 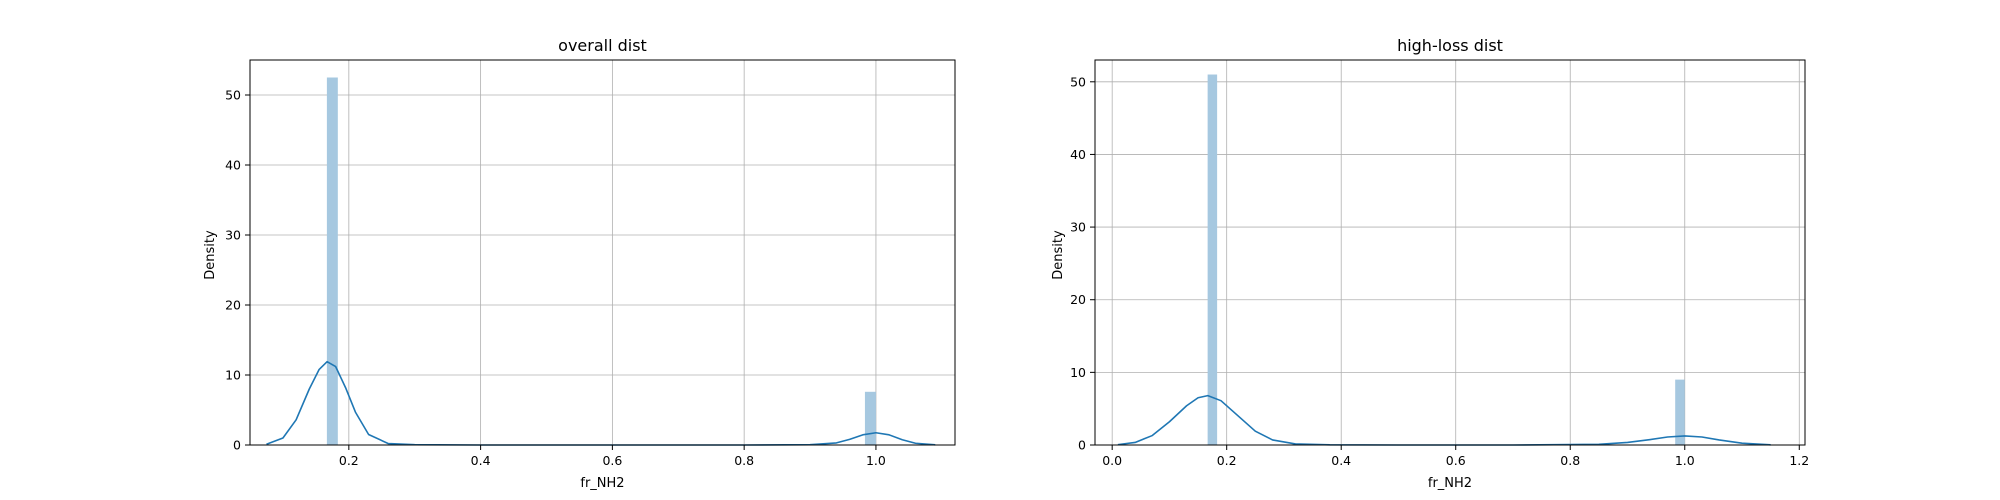 I want to click on chart-title: high-loss dist, so click(x=1450, y=45).